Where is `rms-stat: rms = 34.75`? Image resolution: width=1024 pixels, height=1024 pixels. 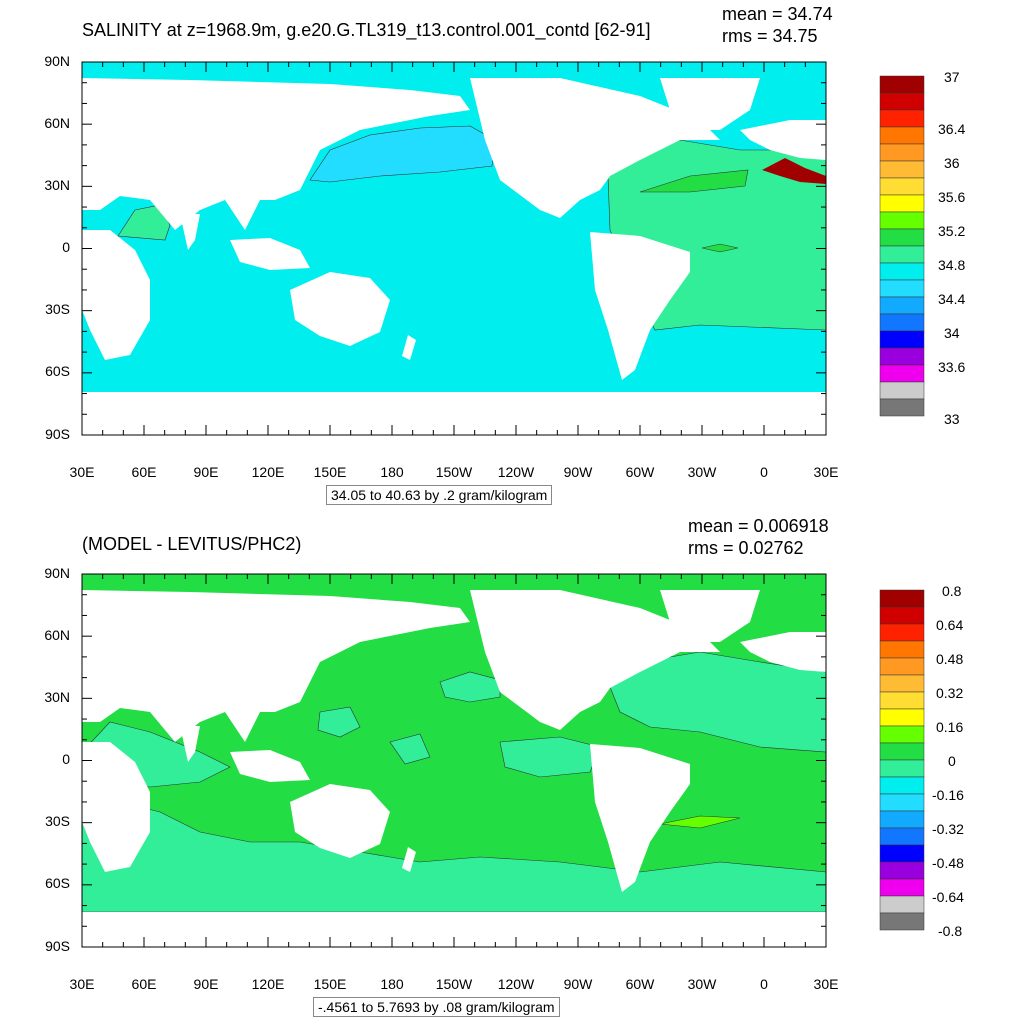
rms-stat: rms = 34.75 is located at coordinates (770, 36).